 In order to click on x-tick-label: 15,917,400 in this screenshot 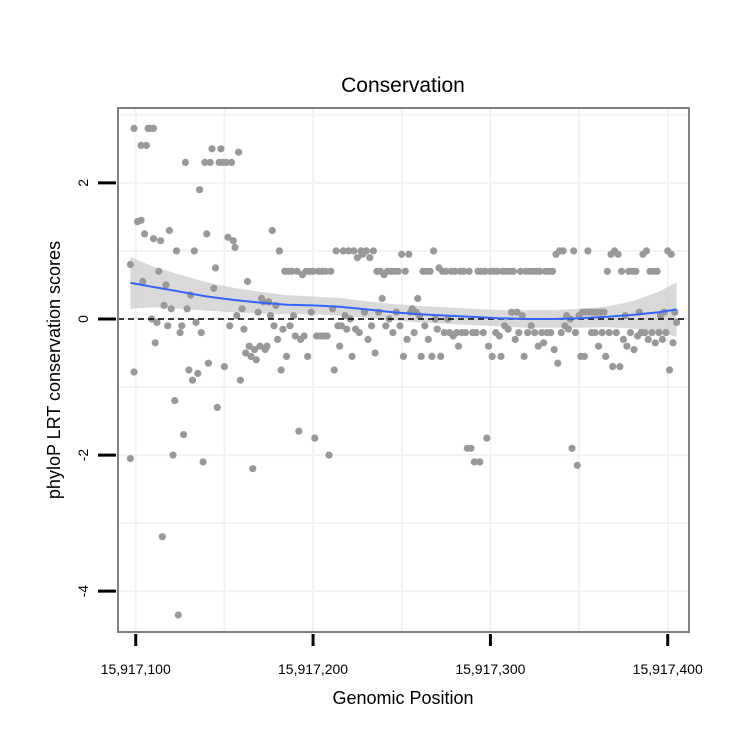, I will do `click(668, 669)`.